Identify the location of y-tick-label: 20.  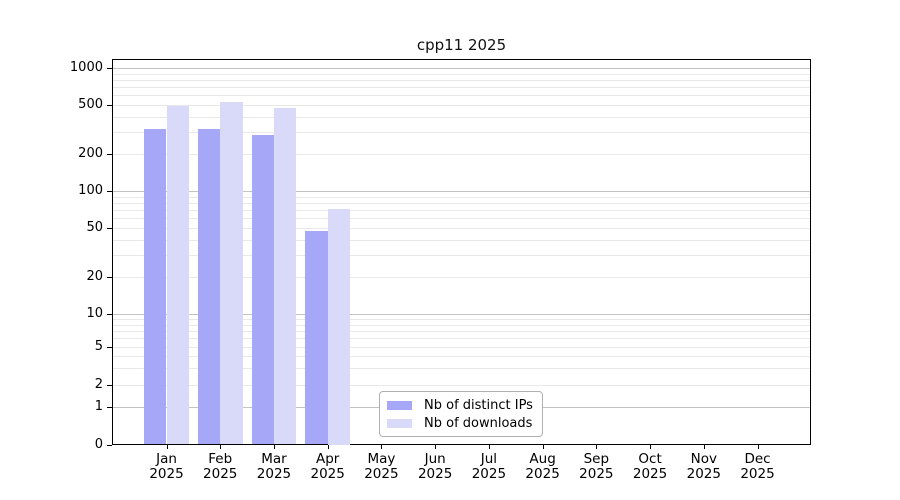
(94, 276).